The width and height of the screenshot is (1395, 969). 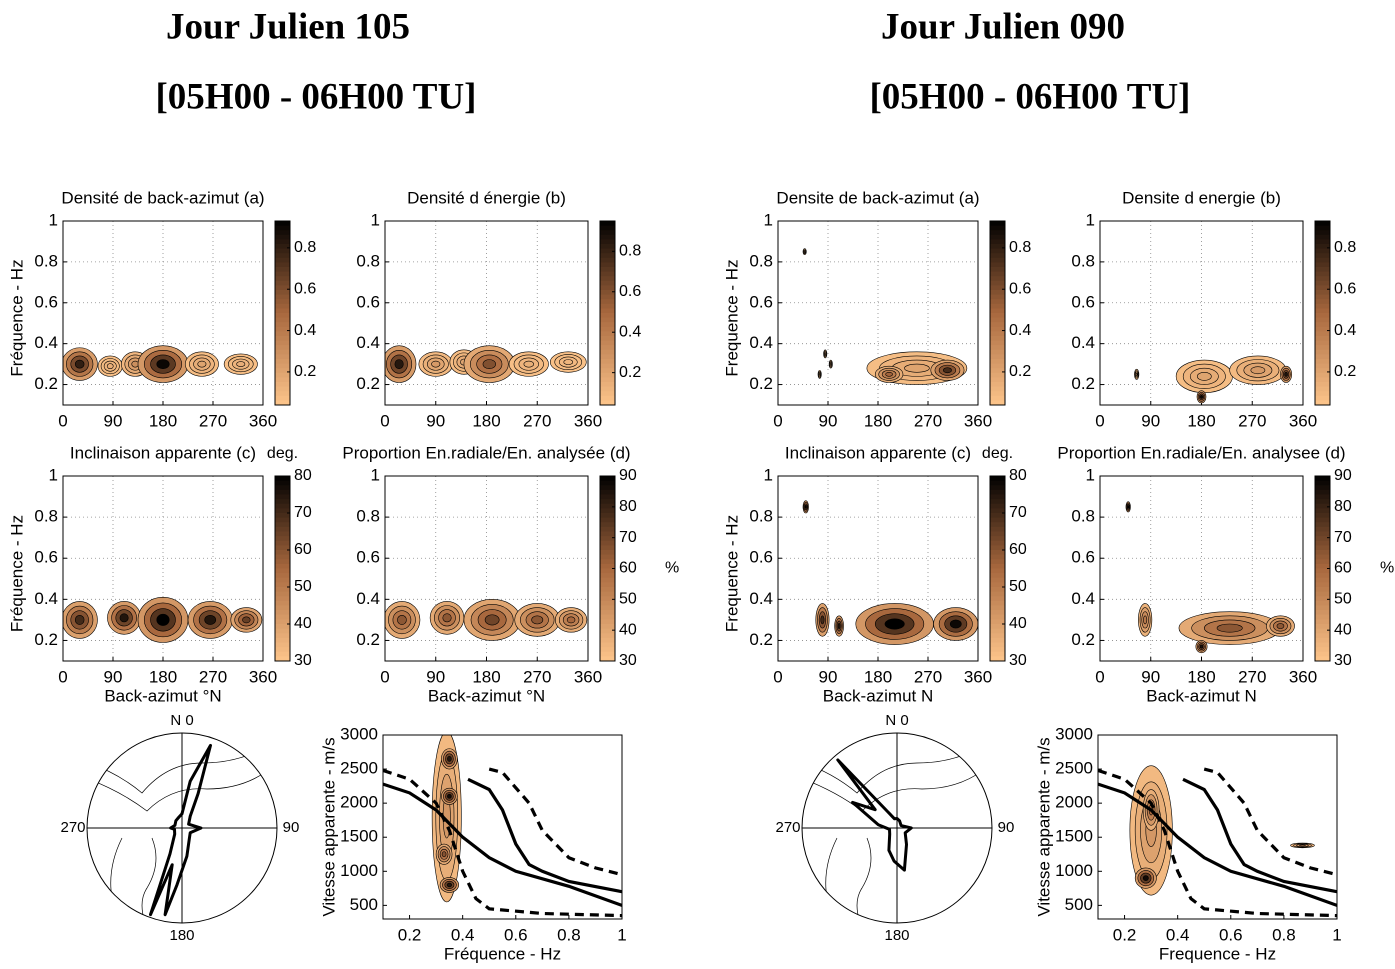 I want to click on rose-line, so click(x=180, y=830).